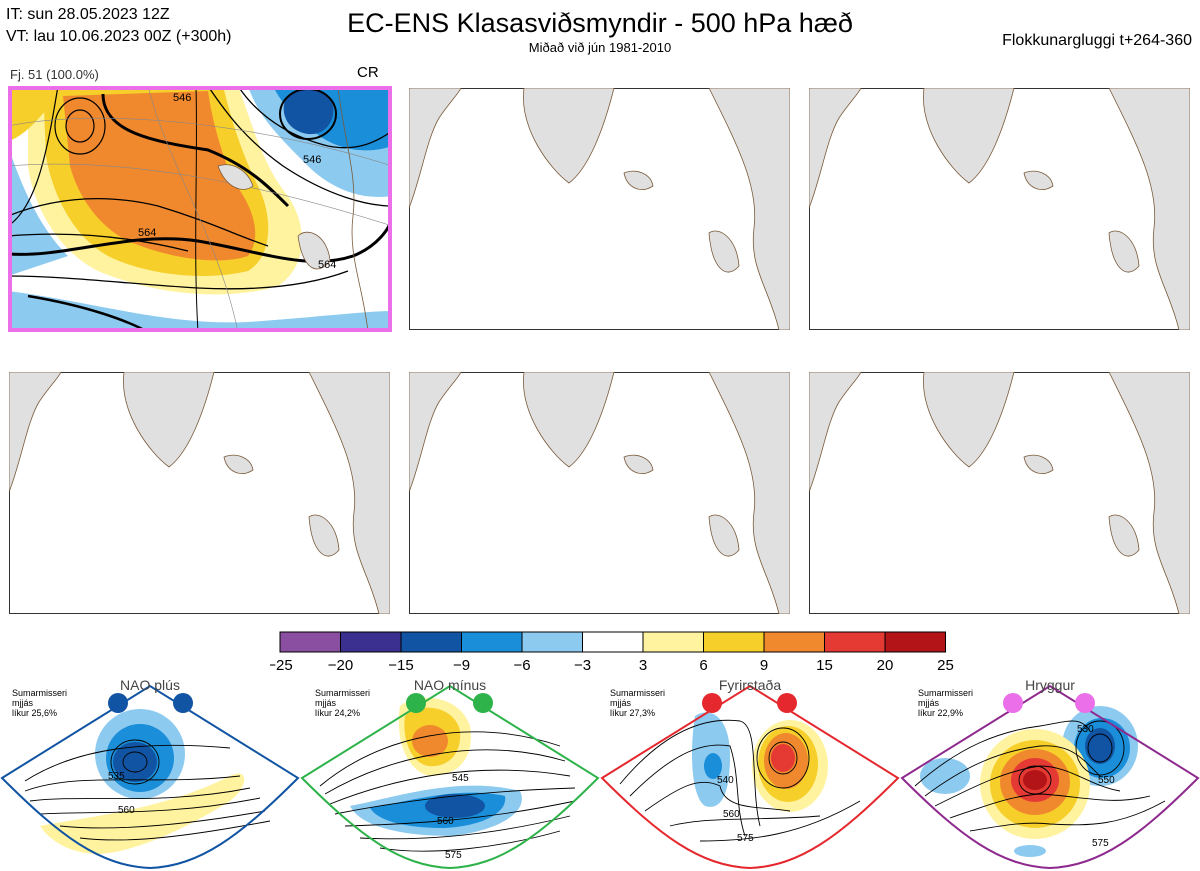  Describe the element at coordinates (1085, 729) in the screenshot. I see `contour-label: 530` at that location.